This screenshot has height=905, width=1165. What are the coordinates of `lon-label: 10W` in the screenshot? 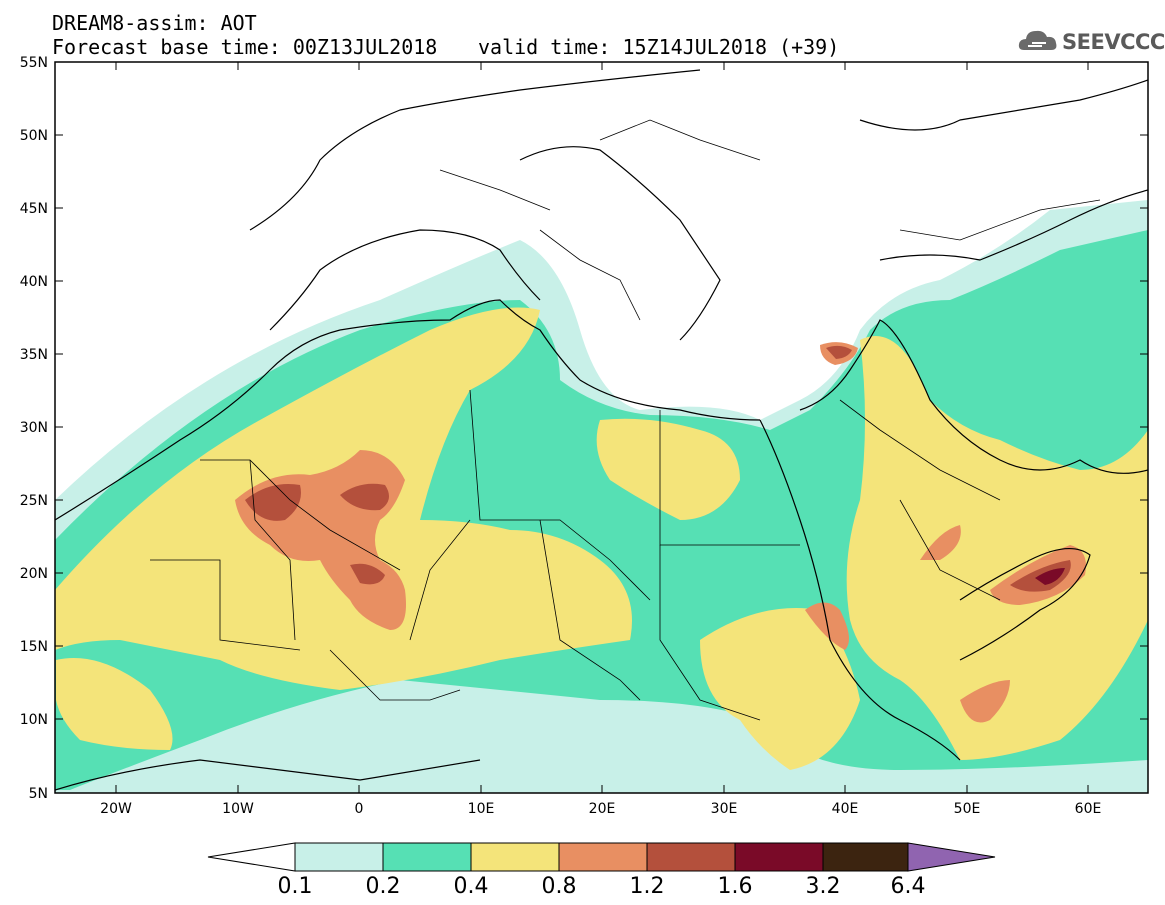 It's located at (238, 809).